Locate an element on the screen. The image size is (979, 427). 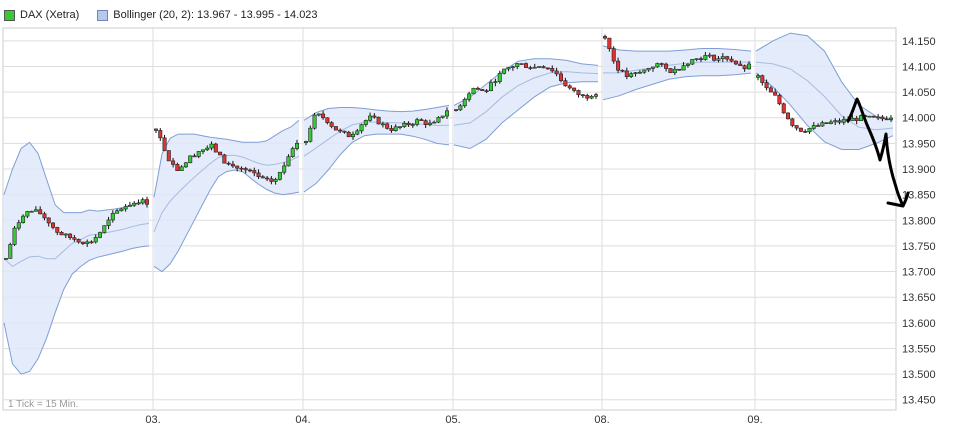
x-tick-label: 03. is located at coordinates (152, 420).